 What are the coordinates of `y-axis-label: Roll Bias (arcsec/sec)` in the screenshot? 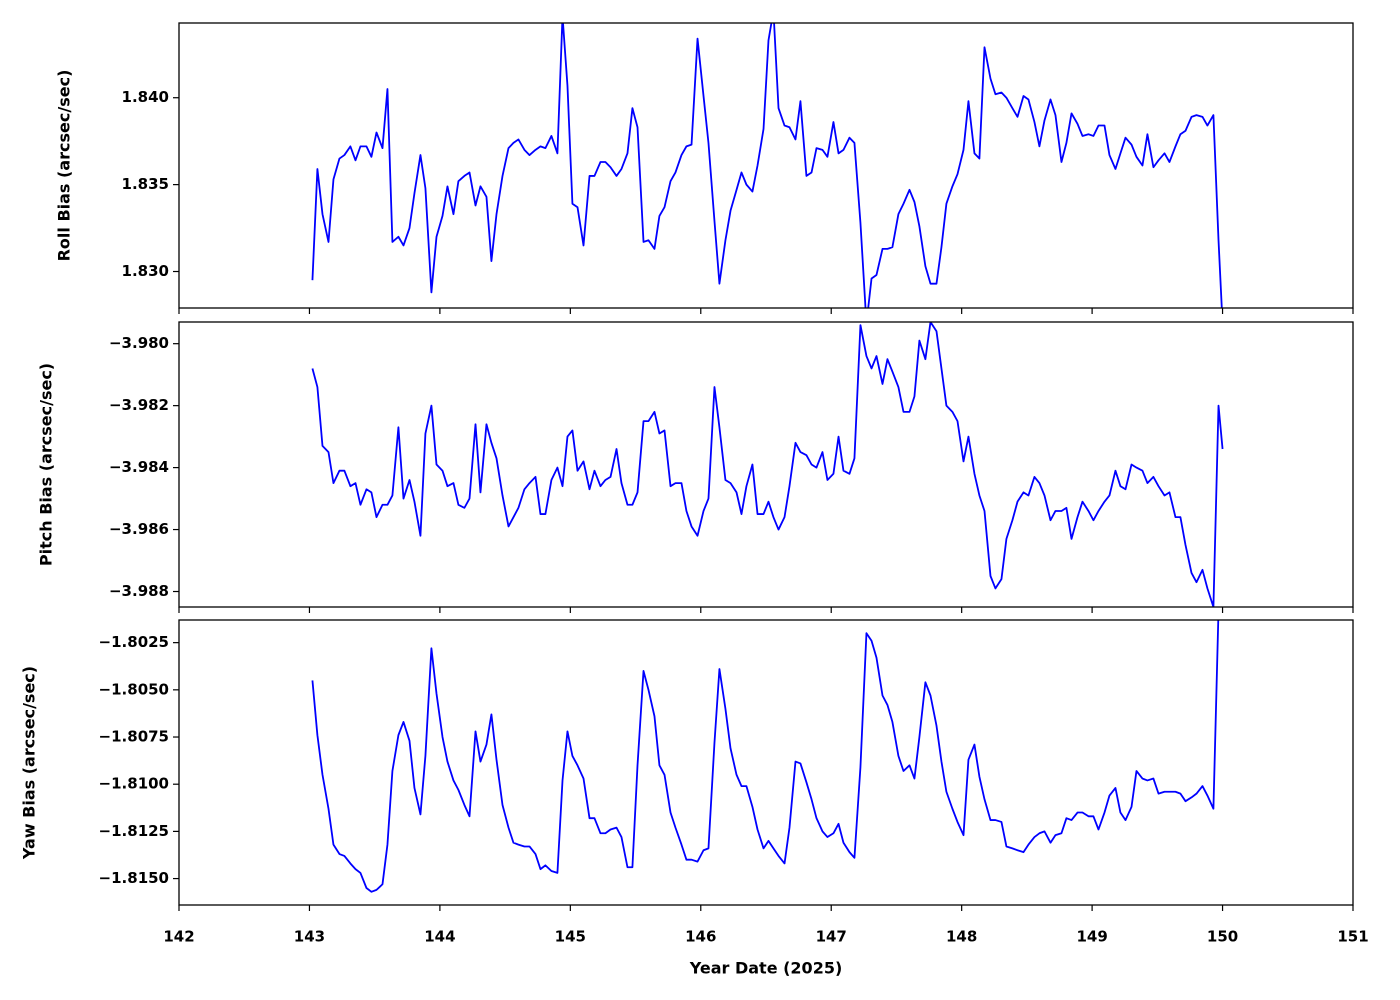 It's located at (64, 166).